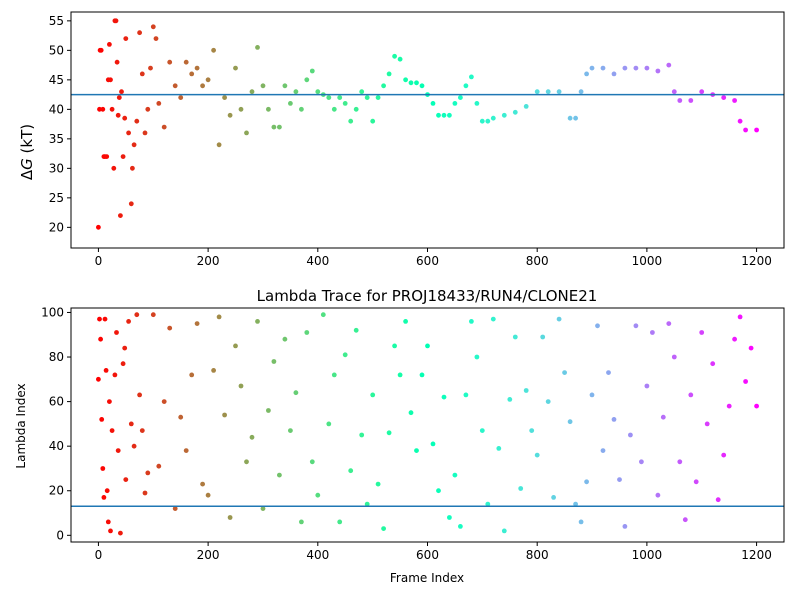  I want to click on x-tick-label: 1000, so click(647, 555).